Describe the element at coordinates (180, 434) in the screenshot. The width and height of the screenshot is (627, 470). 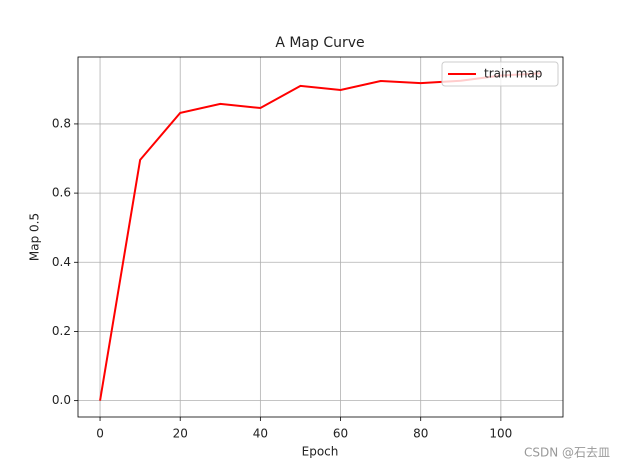
I see `x-tick-label: 20` at that location.